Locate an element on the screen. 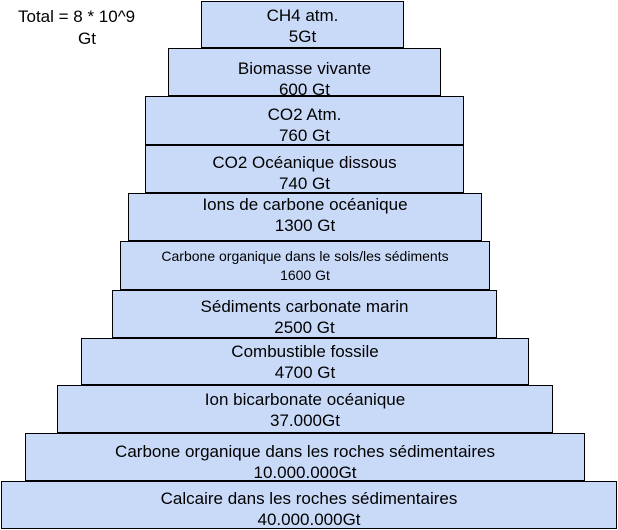 The width and height of the screenshot is (618, 530). tier-value: 740 Gt is located at coordinates (304, 183).